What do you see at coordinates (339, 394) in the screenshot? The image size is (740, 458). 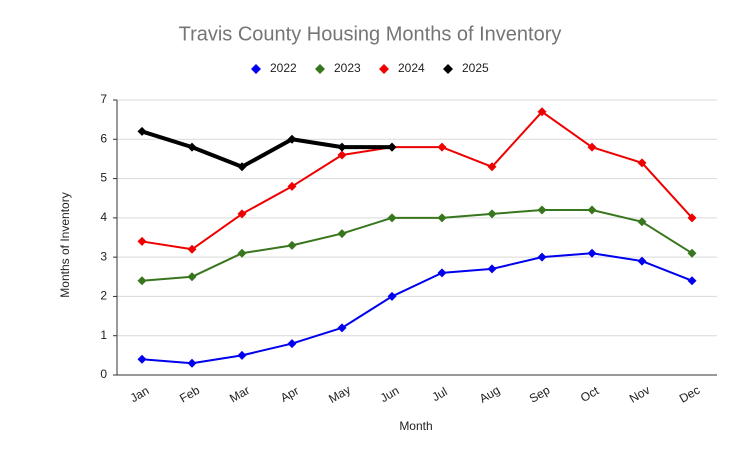 I see `x-tick-label: May` at bounding box center [339, 394].